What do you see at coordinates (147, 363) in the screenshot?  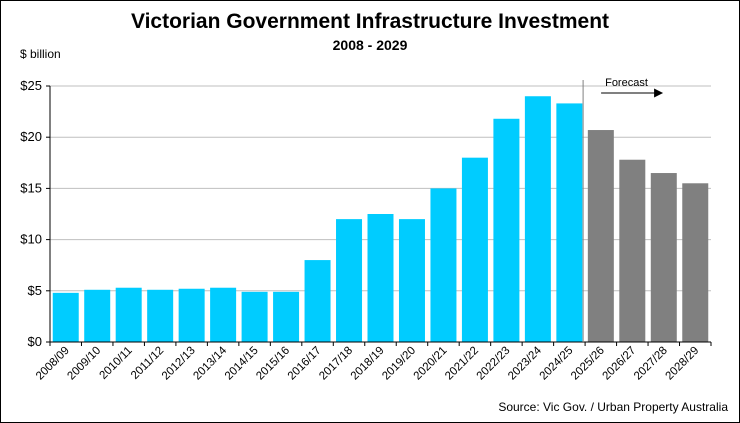 I see `x-tick-label: 2011/12` at bounding box center [147, 363].